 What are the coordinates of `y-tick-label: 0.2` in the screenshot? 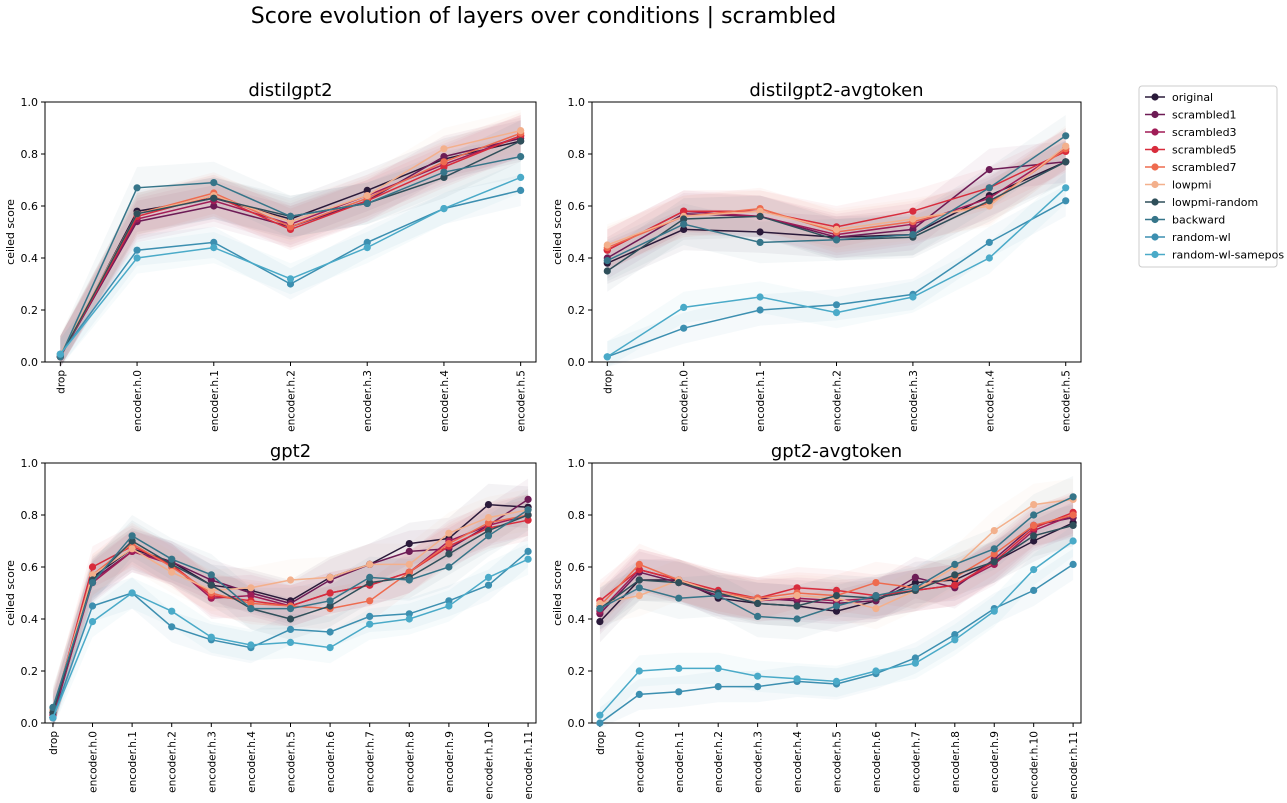 It's located at (577, 310).